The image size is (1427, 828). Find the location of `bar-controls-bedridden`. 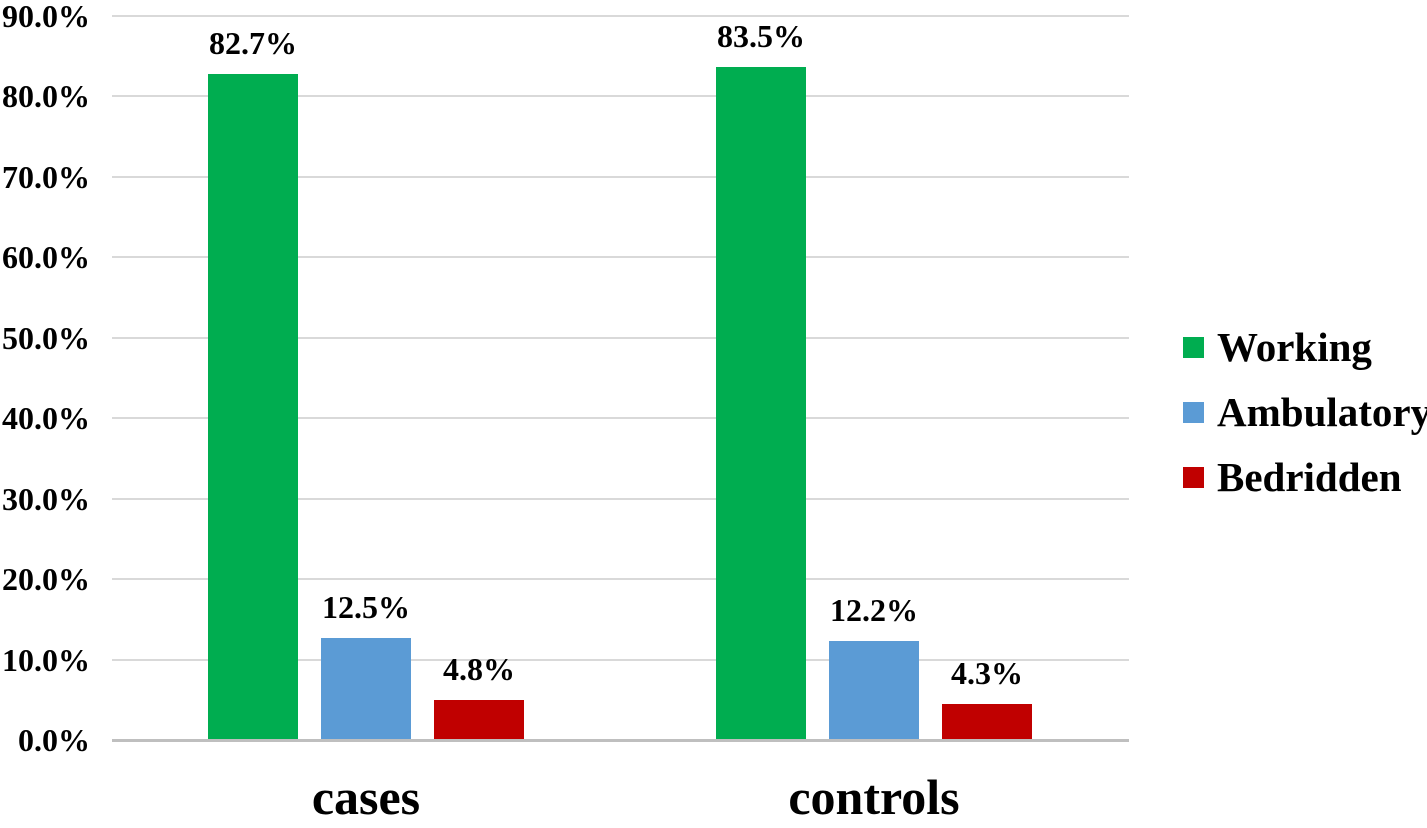

bar-controls-bedridden is located at coordinates (987, 721).